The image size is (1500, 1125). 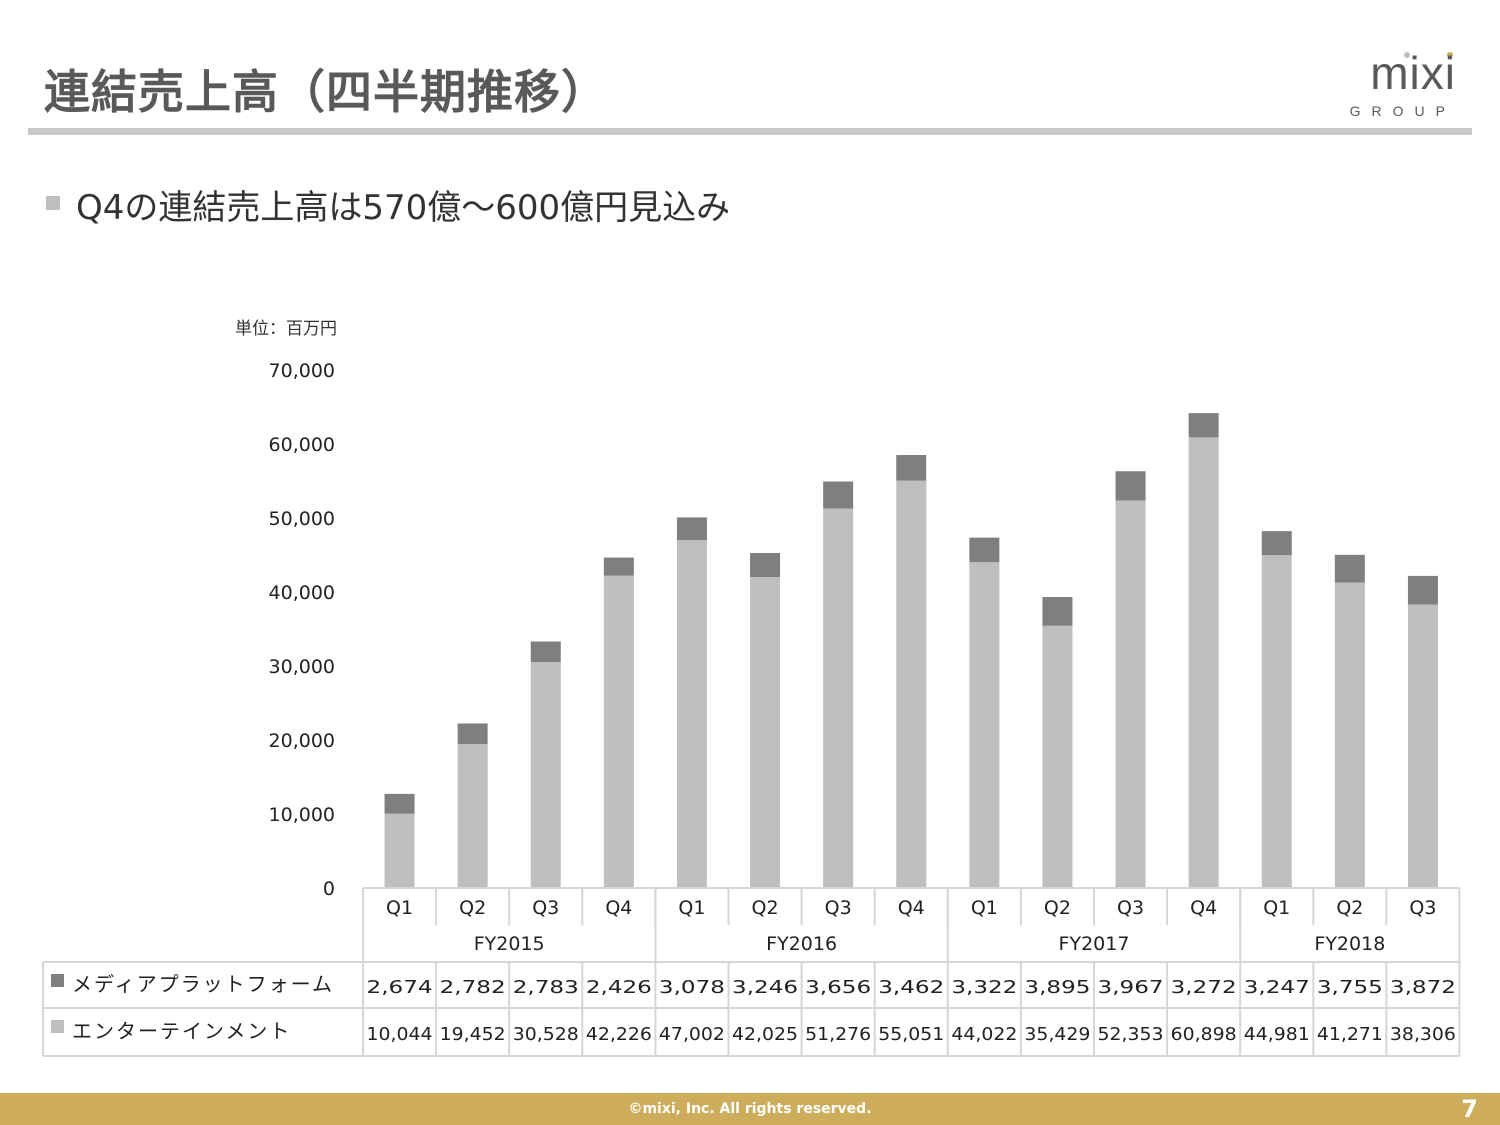 I want to click on table-cell-value: 3,872, so click(x=1423, y=987).